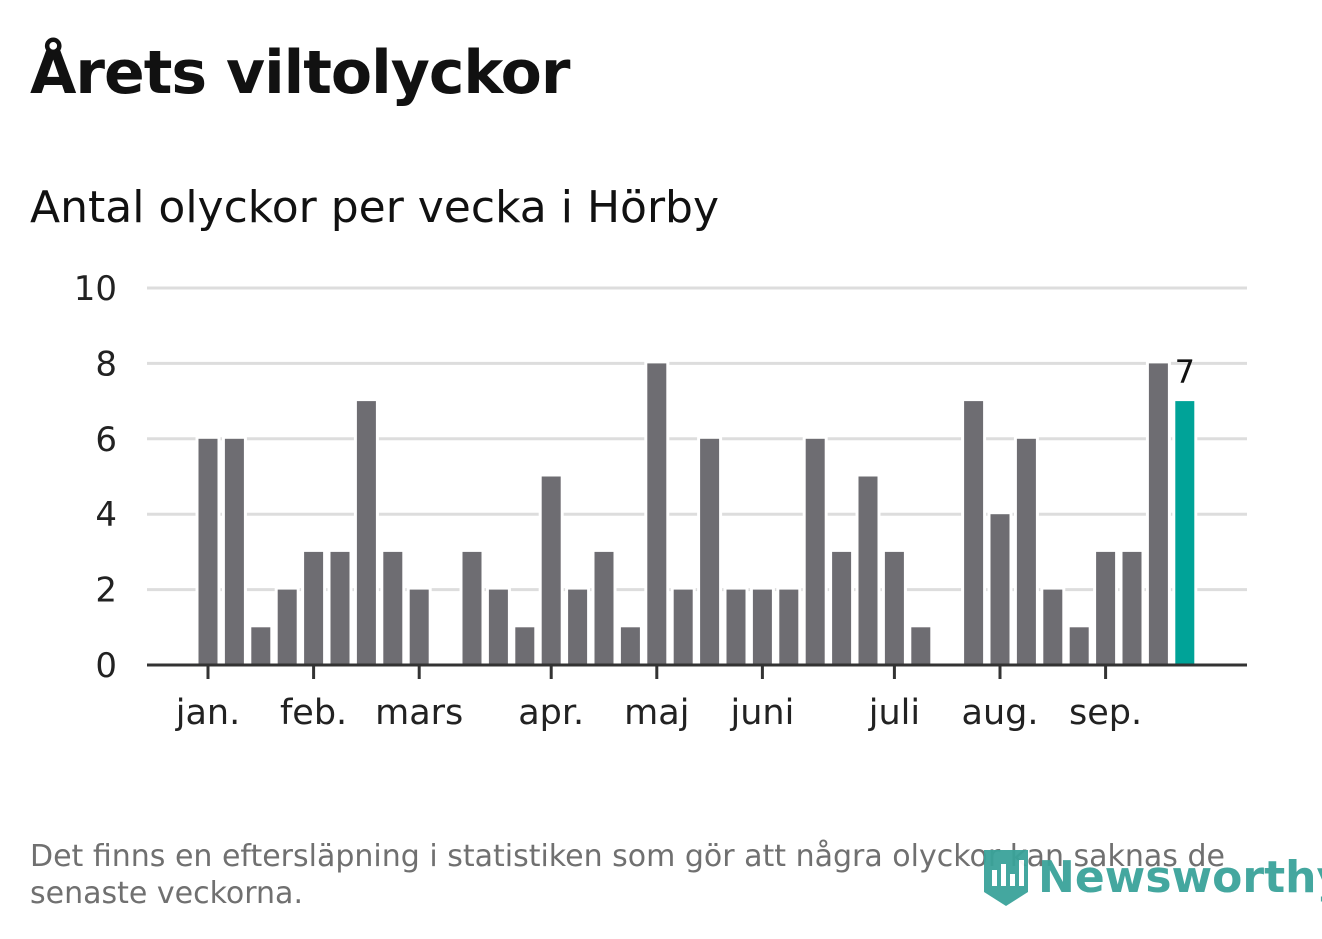 The image size is (1322, 939). What do you see at coordinates (106, 364) in the screenshot?
I see `y-tick-label: 8` at bounding box center [106, 364].